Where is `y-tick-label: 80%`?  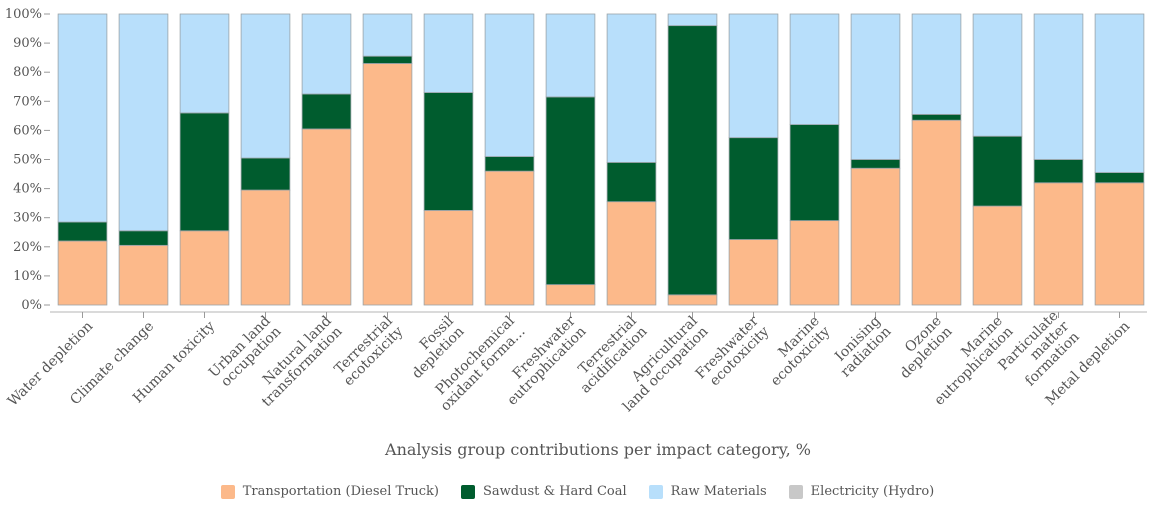 y-tick-label: 80% is located at coordinates (27, 72).